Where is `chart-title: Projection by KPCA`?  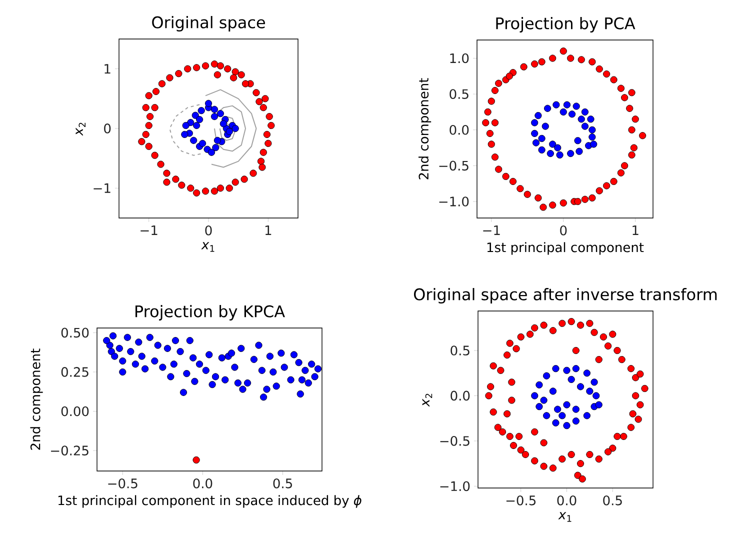
chart-title: Projection by KPCA is located at coordinates (210, 312).